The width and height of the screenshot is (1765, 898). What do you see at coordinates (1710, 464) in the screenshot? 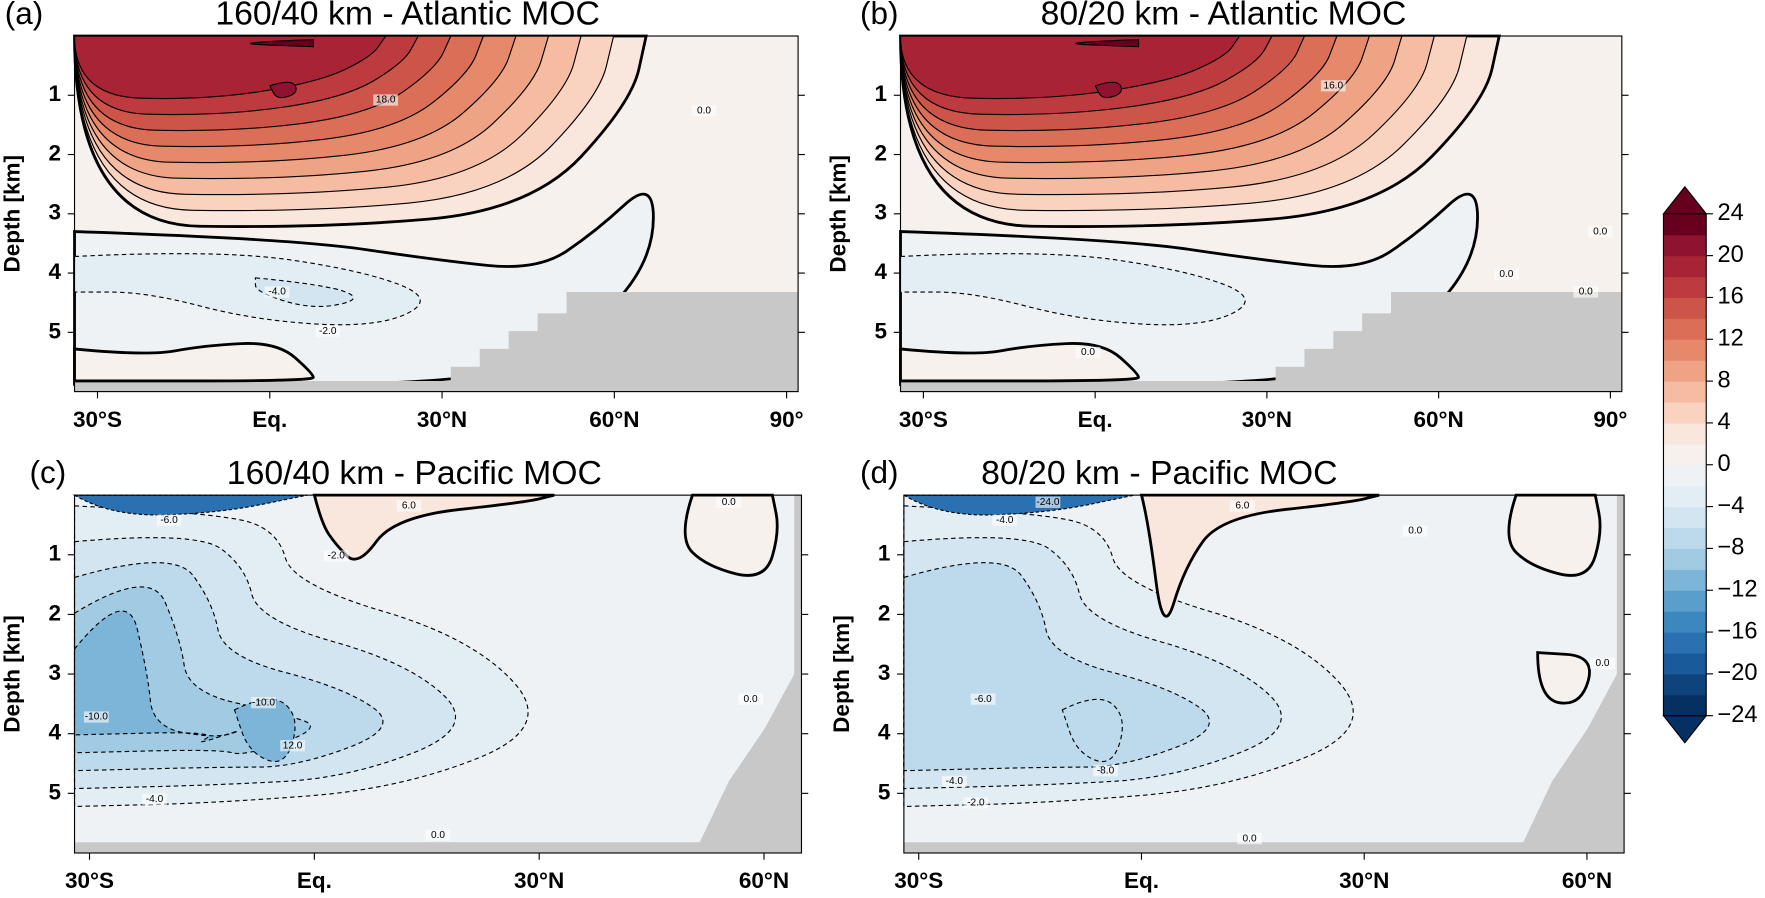
I see `colorbar: 24 20 16 12 8 4 0 −4 −8 −12 −16 −20 −24` at bounding box center [1710, 464].